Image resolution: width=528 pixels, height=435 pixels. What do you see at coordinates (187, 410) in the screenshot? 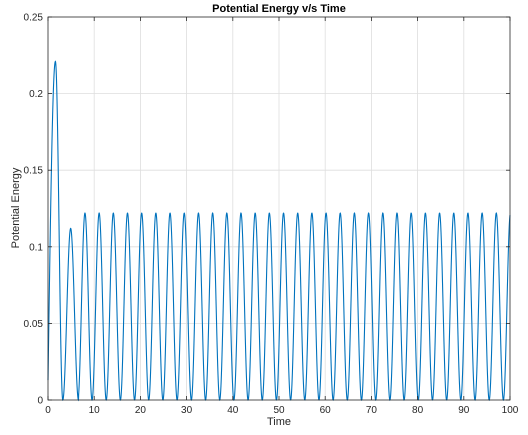
I see `x-tick-label: 30` at bounding box center [187, 410].